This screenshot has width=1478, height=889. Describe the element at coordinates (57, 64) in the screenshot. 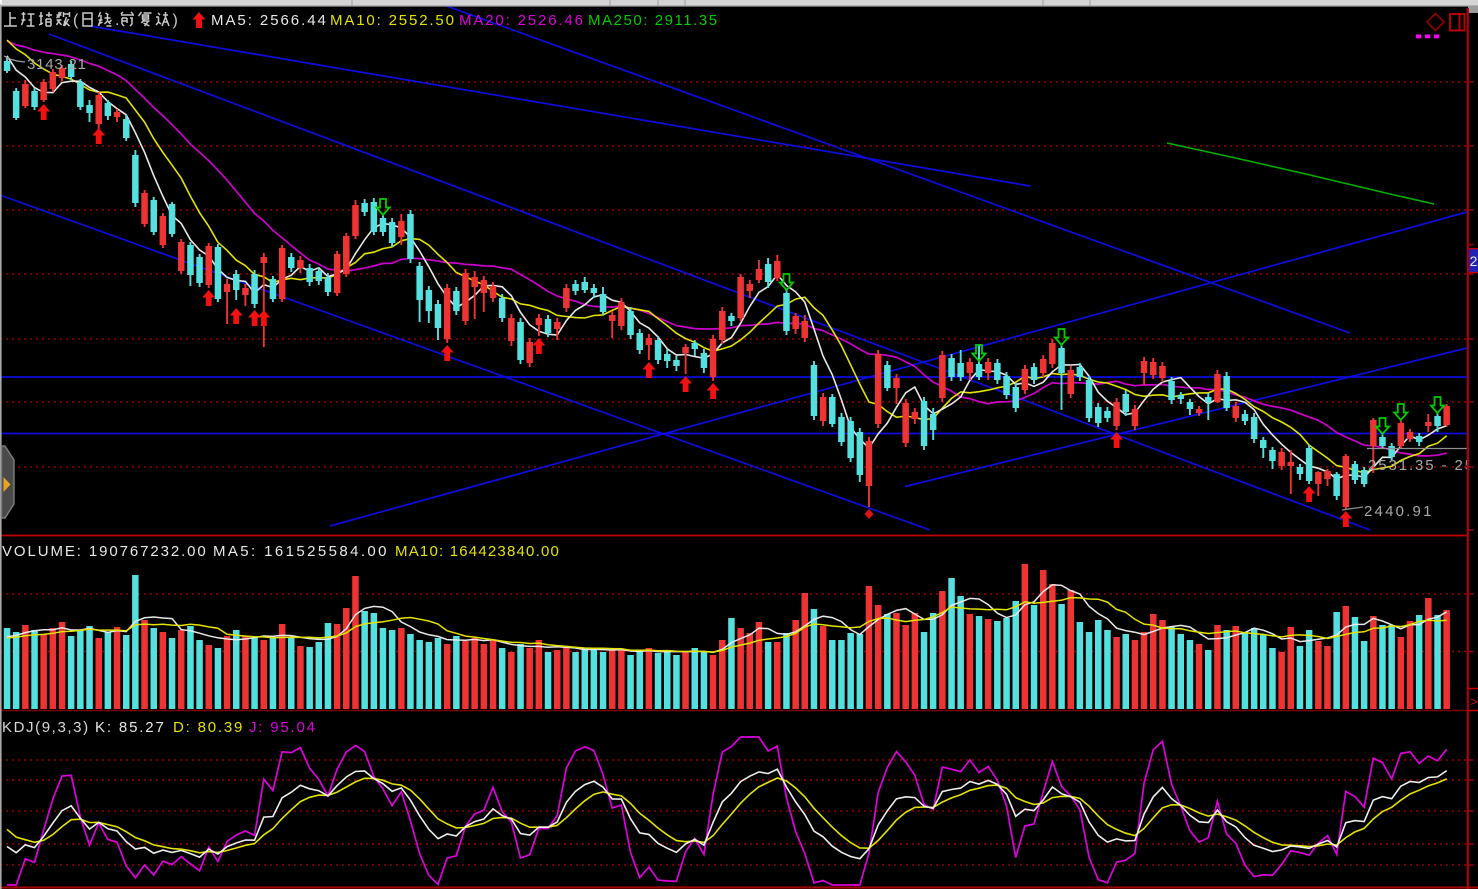

I see `svg-text: 3143.21` at that location.